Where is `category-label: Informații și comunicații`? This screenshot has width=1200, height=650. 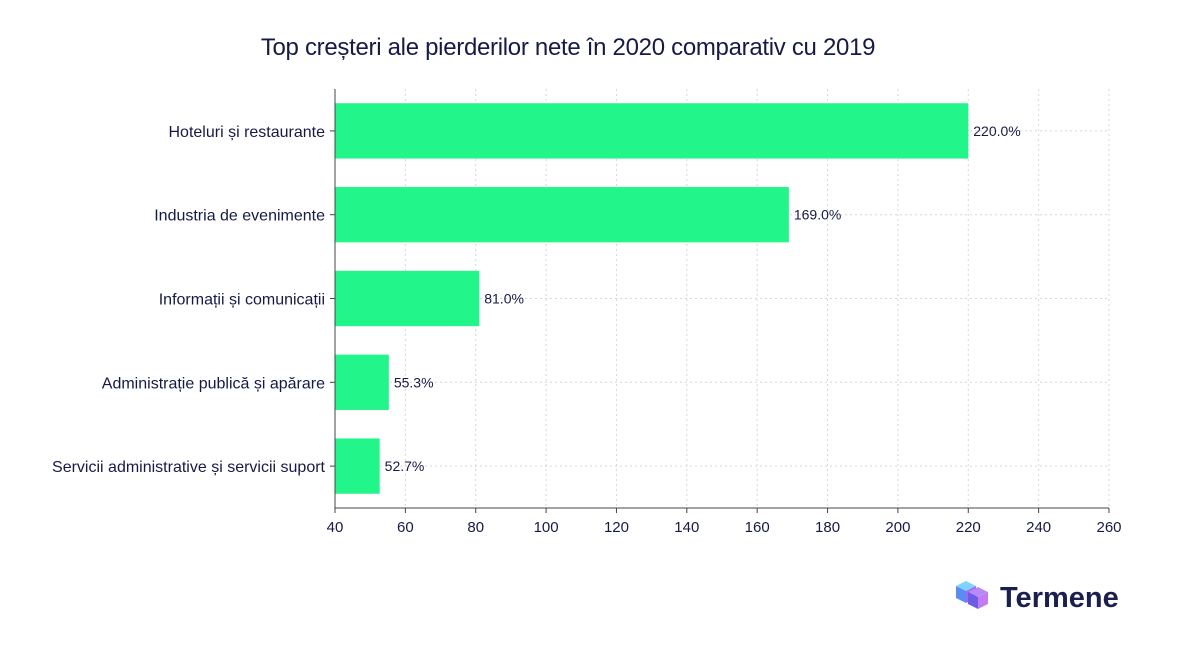
category-label: Informații și comunicații is located at coordinates (242, 300).